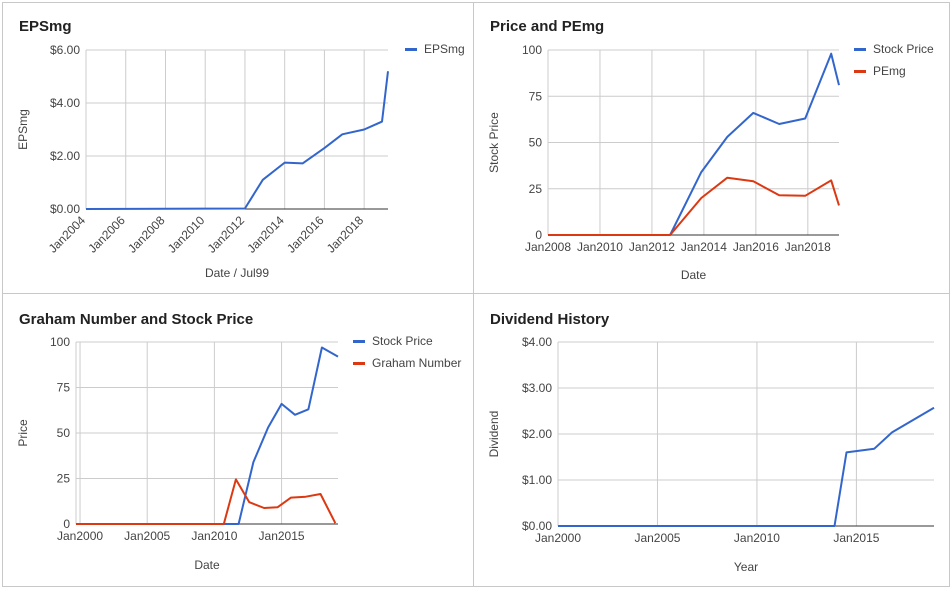 The height and width of the screenshot is (593, 952). Describe the element at coordinates (746, 567) in the screenshot. I see `x-axis-title: Year` at that location.